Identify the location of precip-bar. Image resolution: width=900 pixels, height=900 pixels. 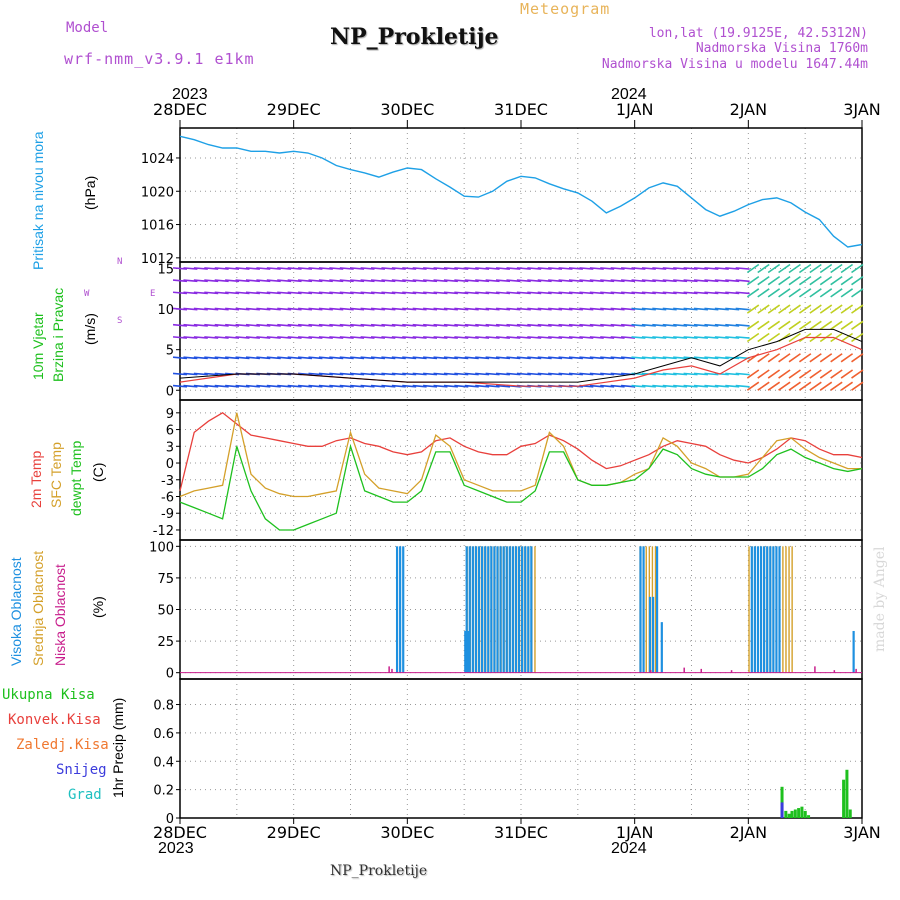
(789, 815).